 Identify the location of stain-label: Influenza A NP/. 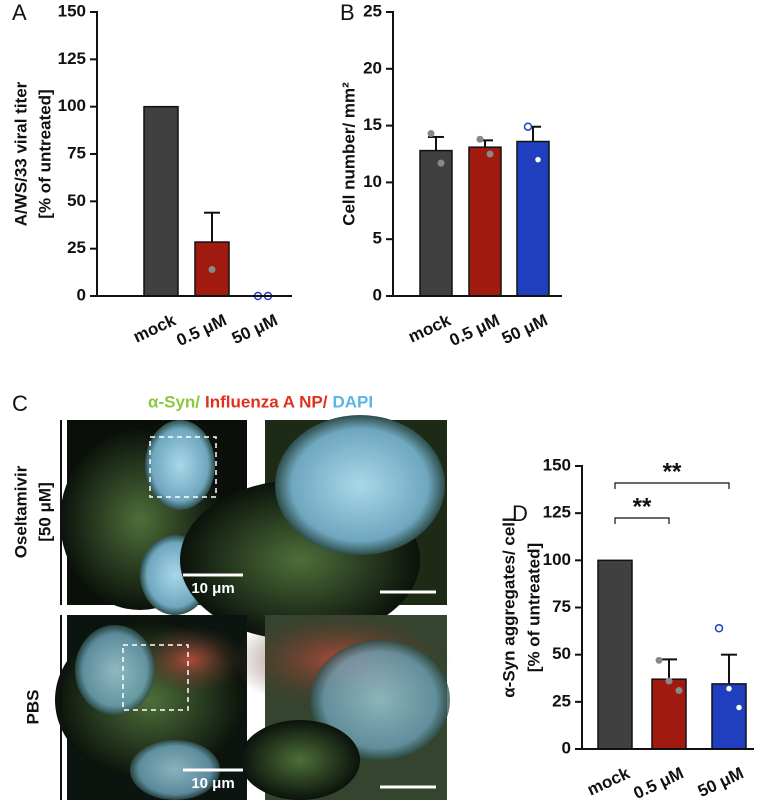
(266, 401).